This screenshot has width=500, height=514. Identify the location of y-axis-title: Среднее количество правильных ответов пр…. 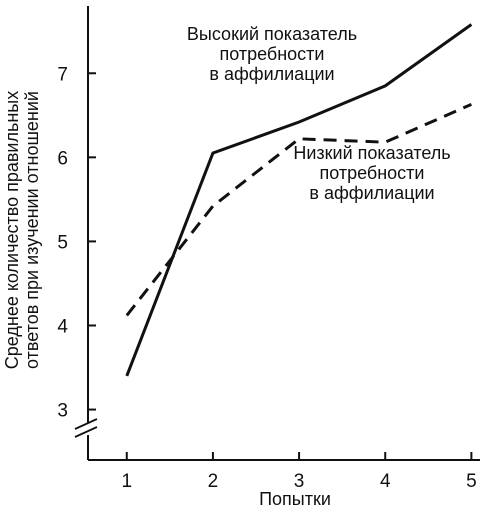
(22, 230).